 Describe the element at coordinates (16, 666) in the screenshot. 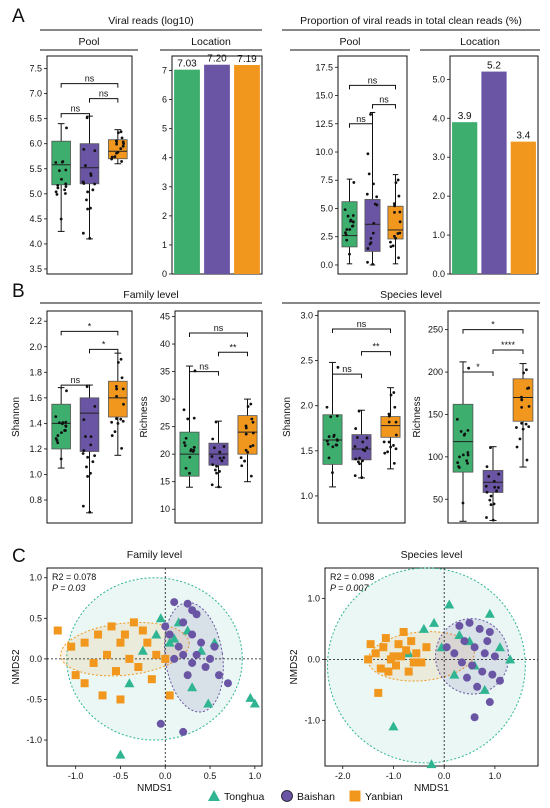

I see `y-axis-label: NMDS2` at that location.